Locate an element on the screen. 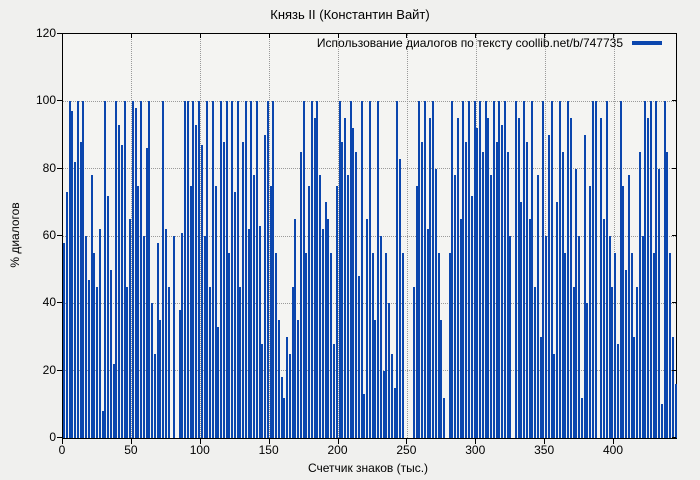 The width and height of the screenshot is (700, 480). y-tick-label: 60 is located at coordinates (49, 235).